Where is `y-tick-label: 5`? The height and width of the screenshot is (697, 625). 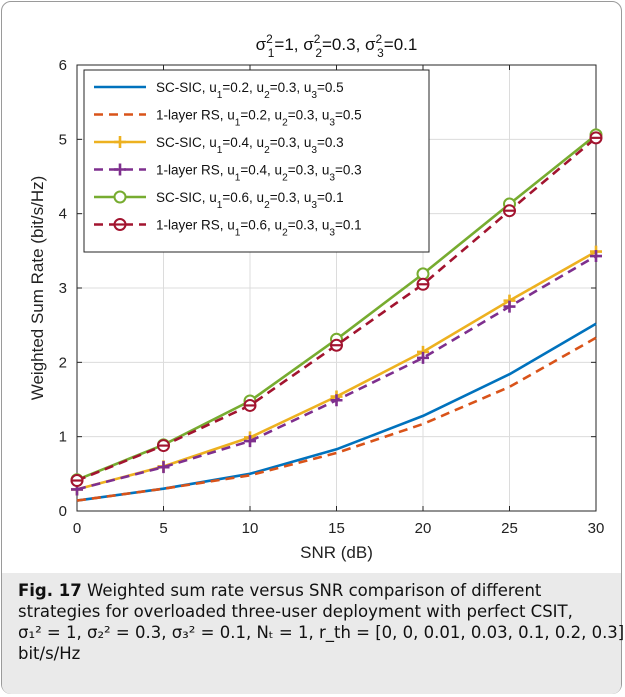 y-tick-label: 5 is located at coordinates (63, 139).